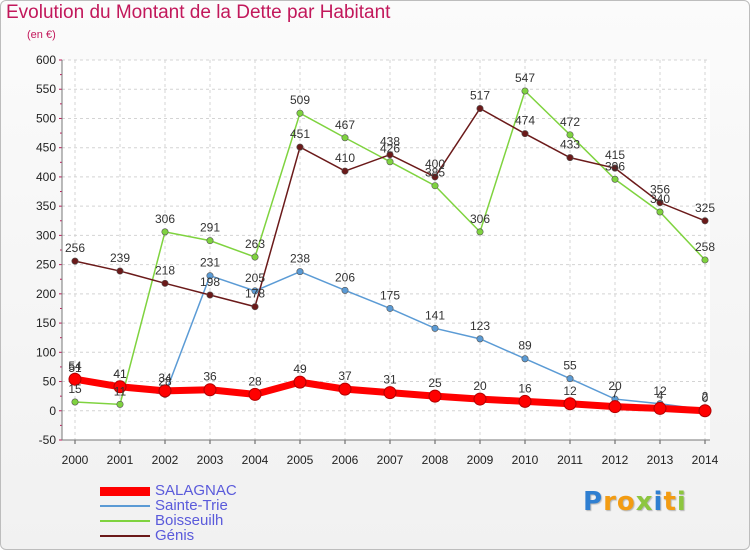  What do you see at coordinates (660, 395) in the screenshot?
I see `data-label-salagnac: 4` at bounding box center [660, 395].